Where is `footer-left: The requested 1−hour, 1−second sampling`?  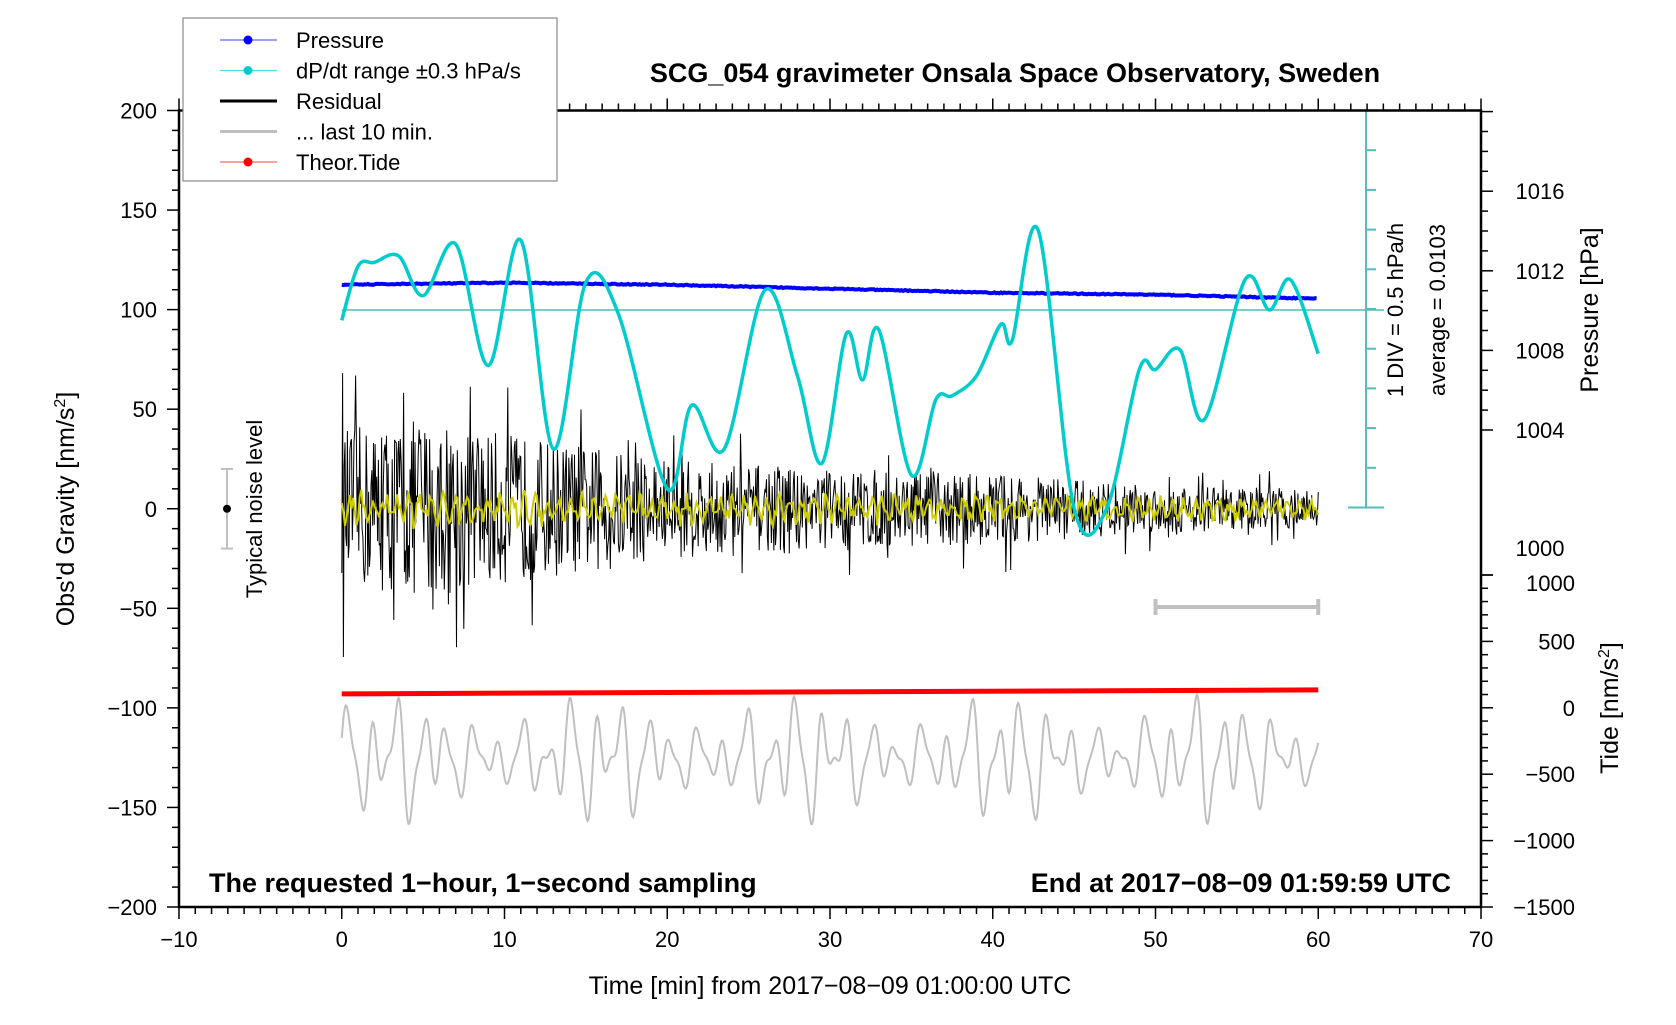
footer-left: The requested 1−hour, 1−second sampling is located at coordinates (483, 883).